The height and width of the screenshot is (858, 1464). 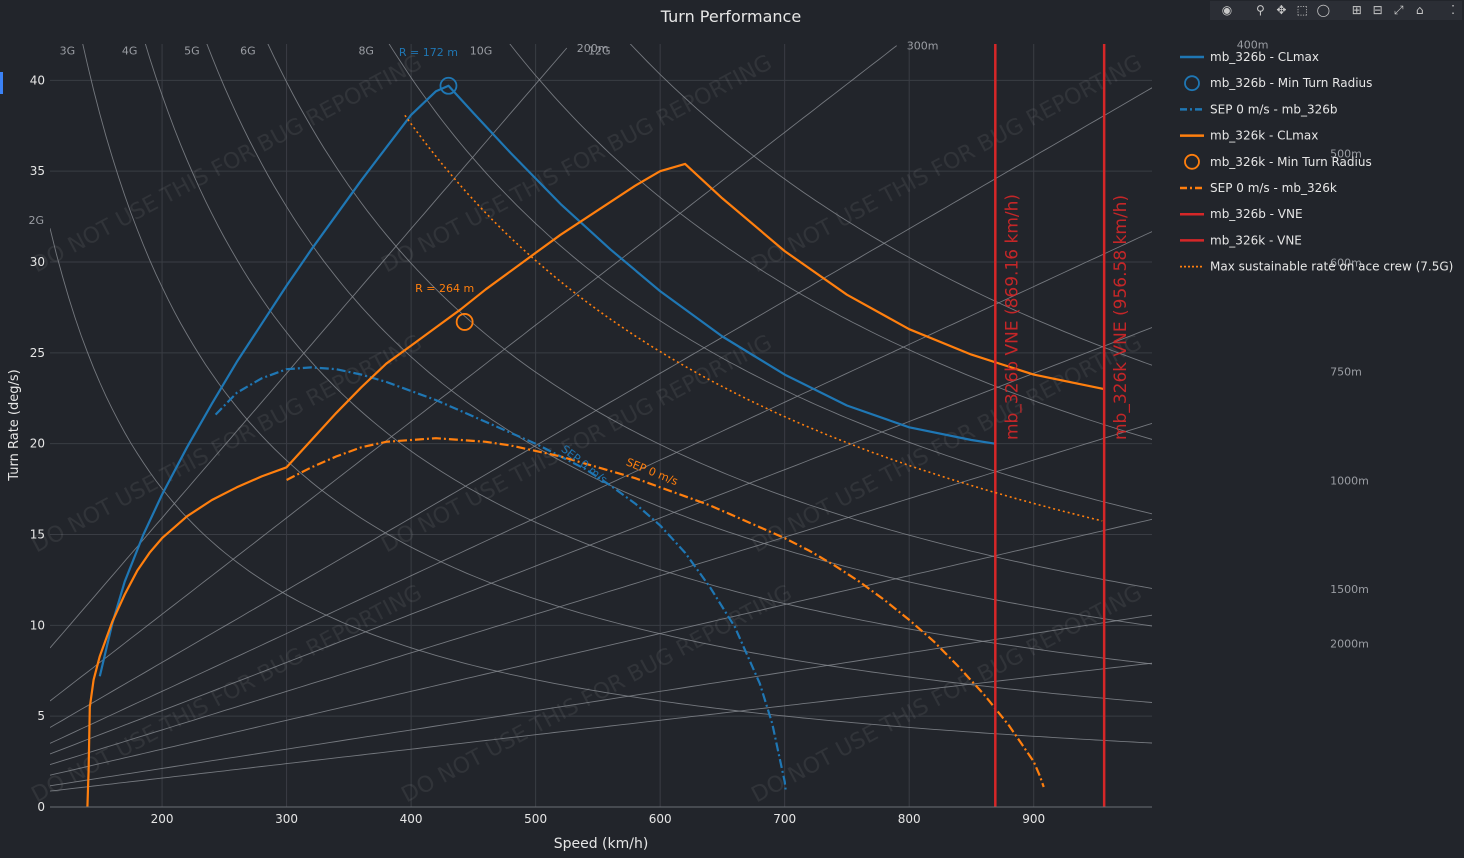 What do you see at coordinates (37, 444) in the screenshot?
I see `y-tick-label: 20` at bounding box center [37, 444].